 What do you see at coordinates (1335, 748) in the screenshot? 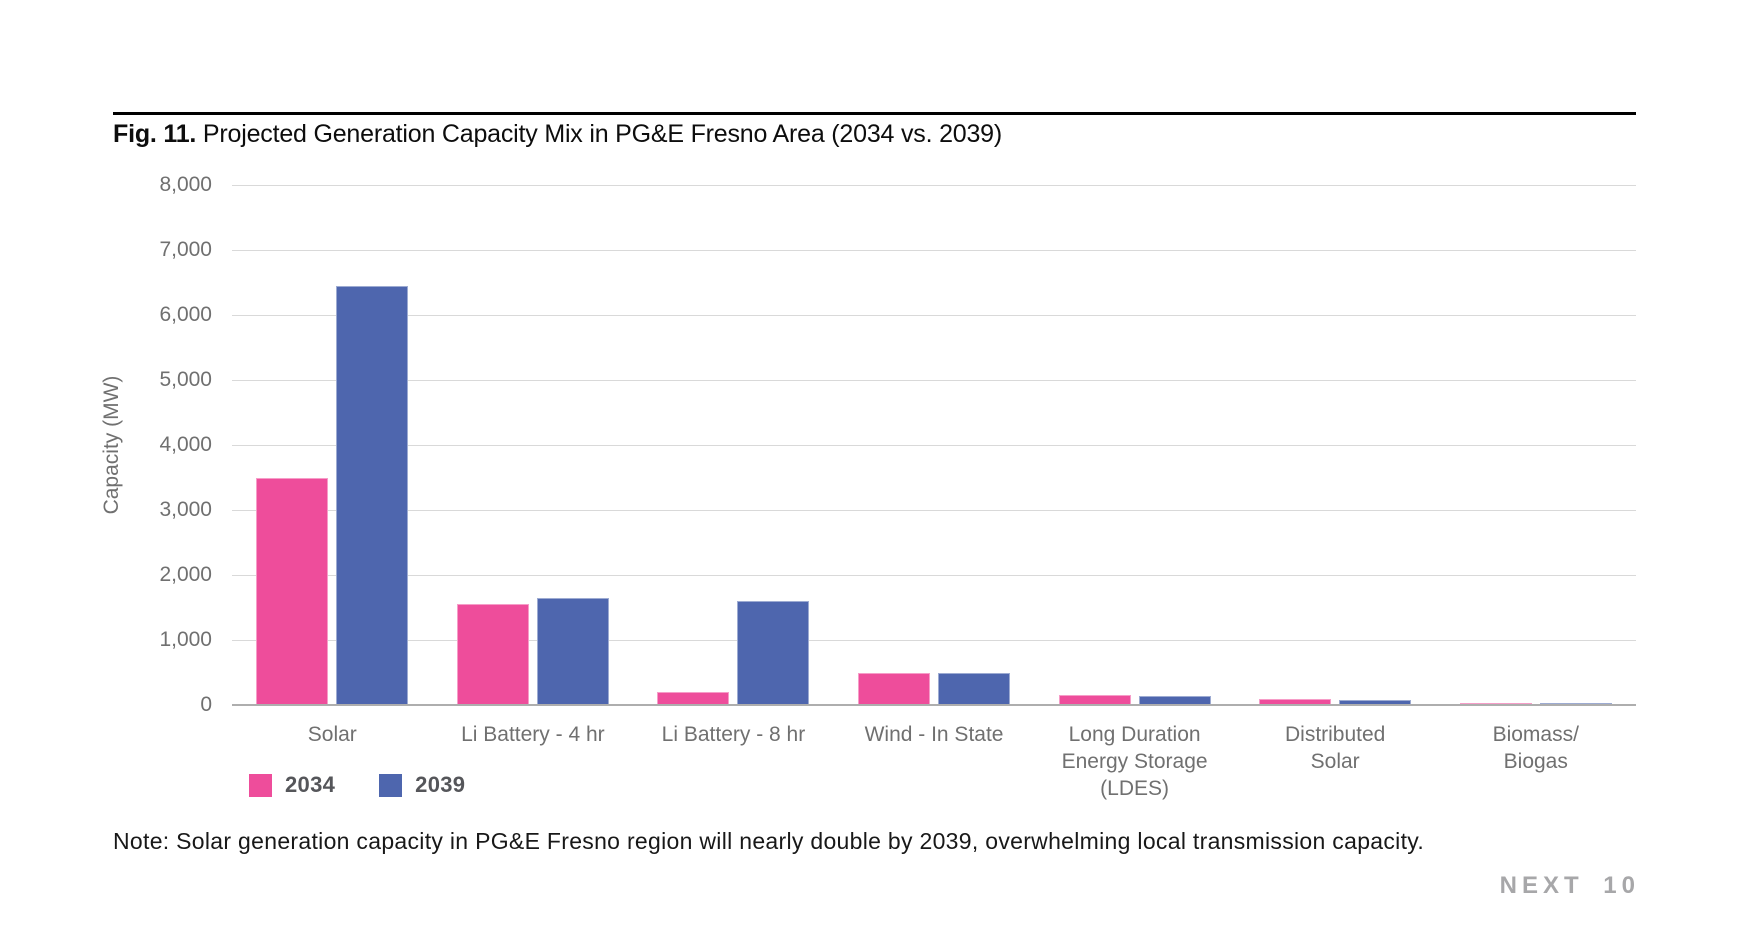
I see `category-label-6: Distributed Solar` at bounding box center [1335, 748].